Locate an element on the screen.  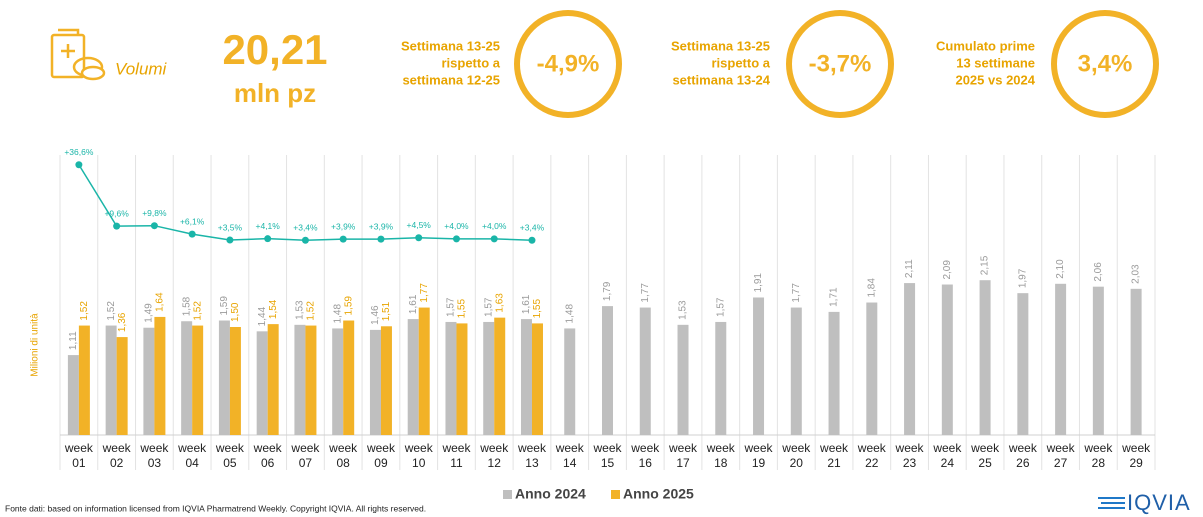
data-label: 1,63 is located at coordinates (499, 303).